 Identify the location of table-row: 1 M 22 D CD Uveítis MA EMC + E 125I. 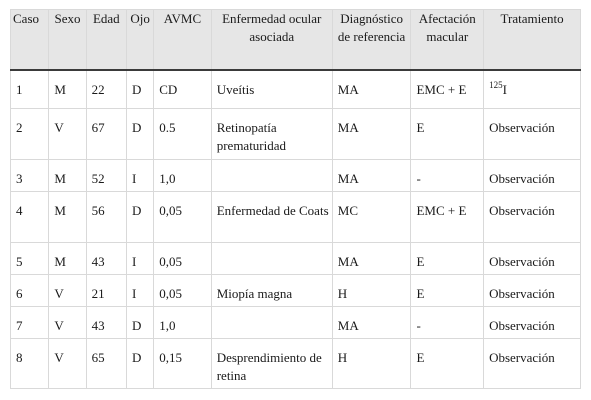
(295, 89).